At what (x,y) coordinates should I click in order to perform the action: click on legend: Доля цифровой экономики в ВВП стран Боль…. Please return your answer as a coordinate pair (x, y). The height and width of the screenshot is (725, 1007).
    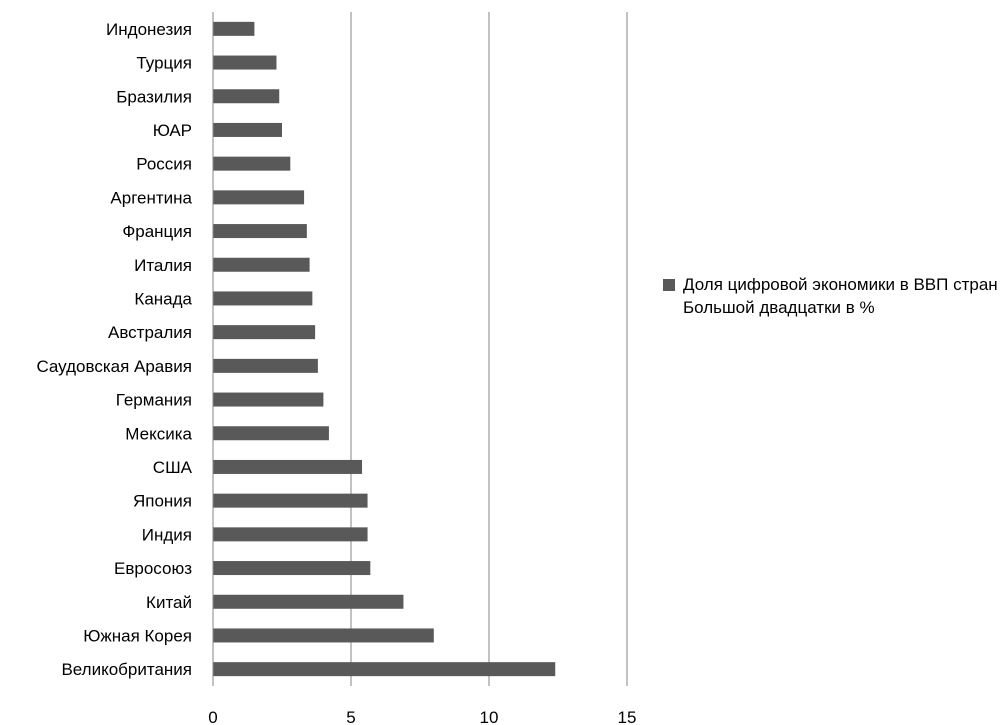
    Looking at the image, I should click on (833, 296).